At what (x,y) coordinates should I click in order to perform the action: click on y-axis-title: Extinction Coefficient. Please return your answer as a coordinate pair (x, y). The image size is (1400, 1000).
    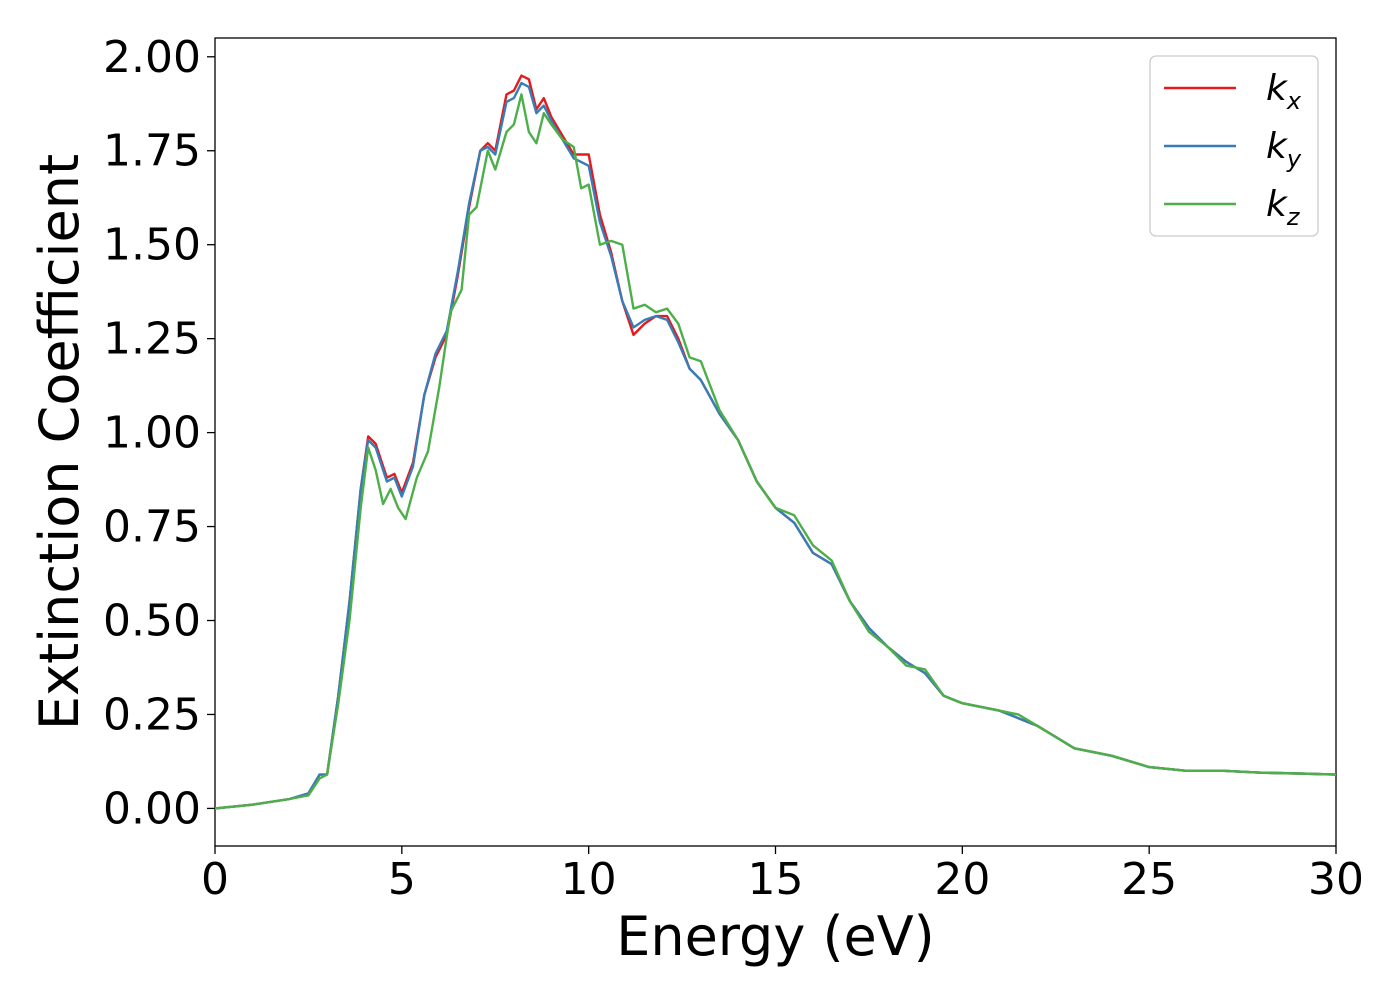
    Looking at the image, I should click on (59, 442).